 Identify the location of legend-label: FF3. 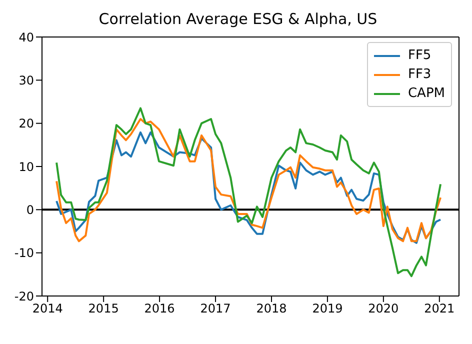
(420, 74).